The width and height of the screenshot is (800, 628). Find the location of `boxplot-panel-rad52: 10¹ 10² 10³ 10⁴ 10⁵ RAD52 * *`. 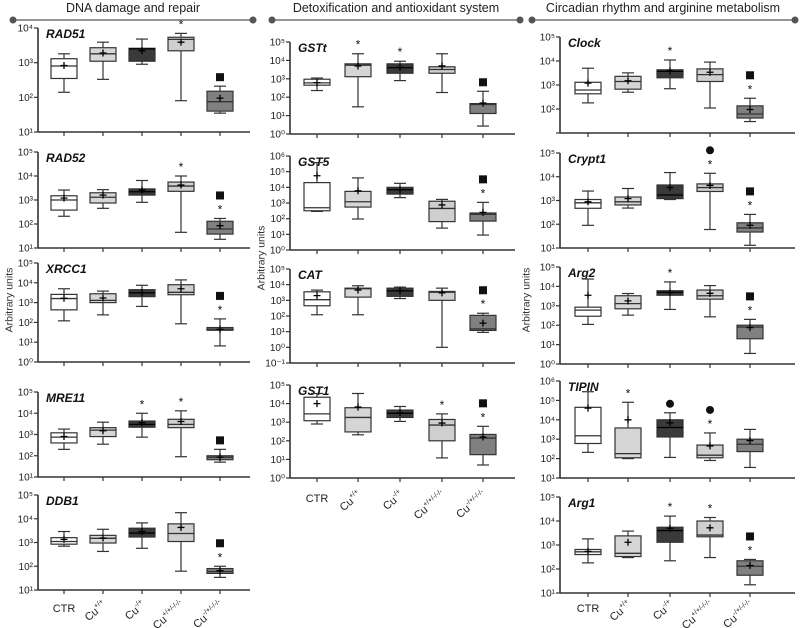

boxplot-panel-rad52: 10¹ 10² 10³ 10⁴ 10⁵ RAD52 * * is located at coordinates (134, 201).